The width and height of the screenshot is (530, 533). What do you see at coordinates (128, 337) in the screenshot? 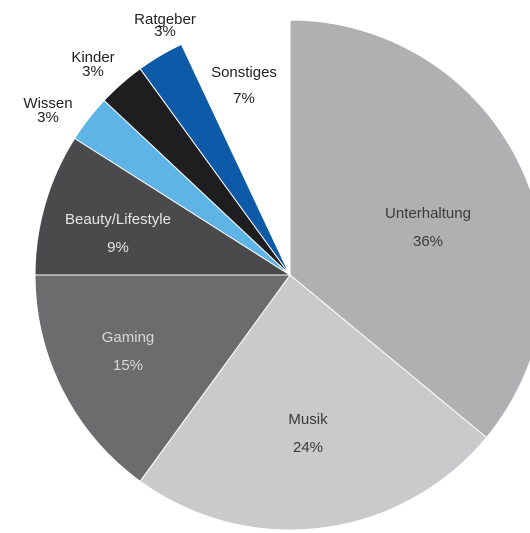
I see `slice-label: Gaming` at bounding box center [128, 337].